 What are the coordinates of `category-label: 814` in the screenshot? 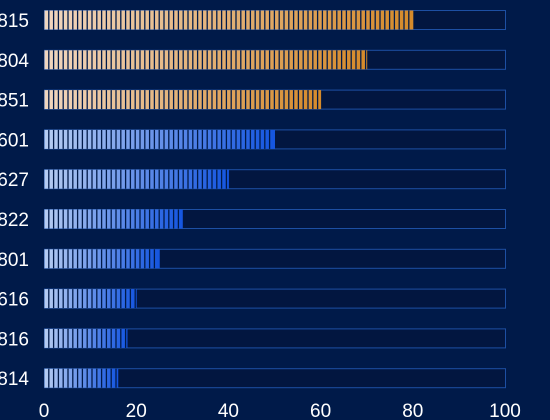 It's located at (14, 379).